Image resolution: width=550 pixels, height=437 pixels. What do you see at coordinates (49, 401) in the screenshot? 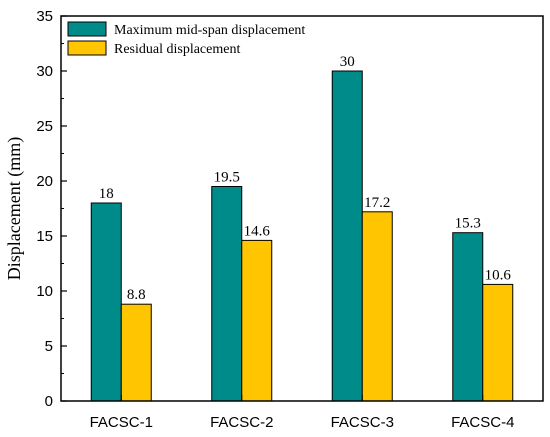
I see `y-tick-label-0: 0` at bounding box center [49, 401].